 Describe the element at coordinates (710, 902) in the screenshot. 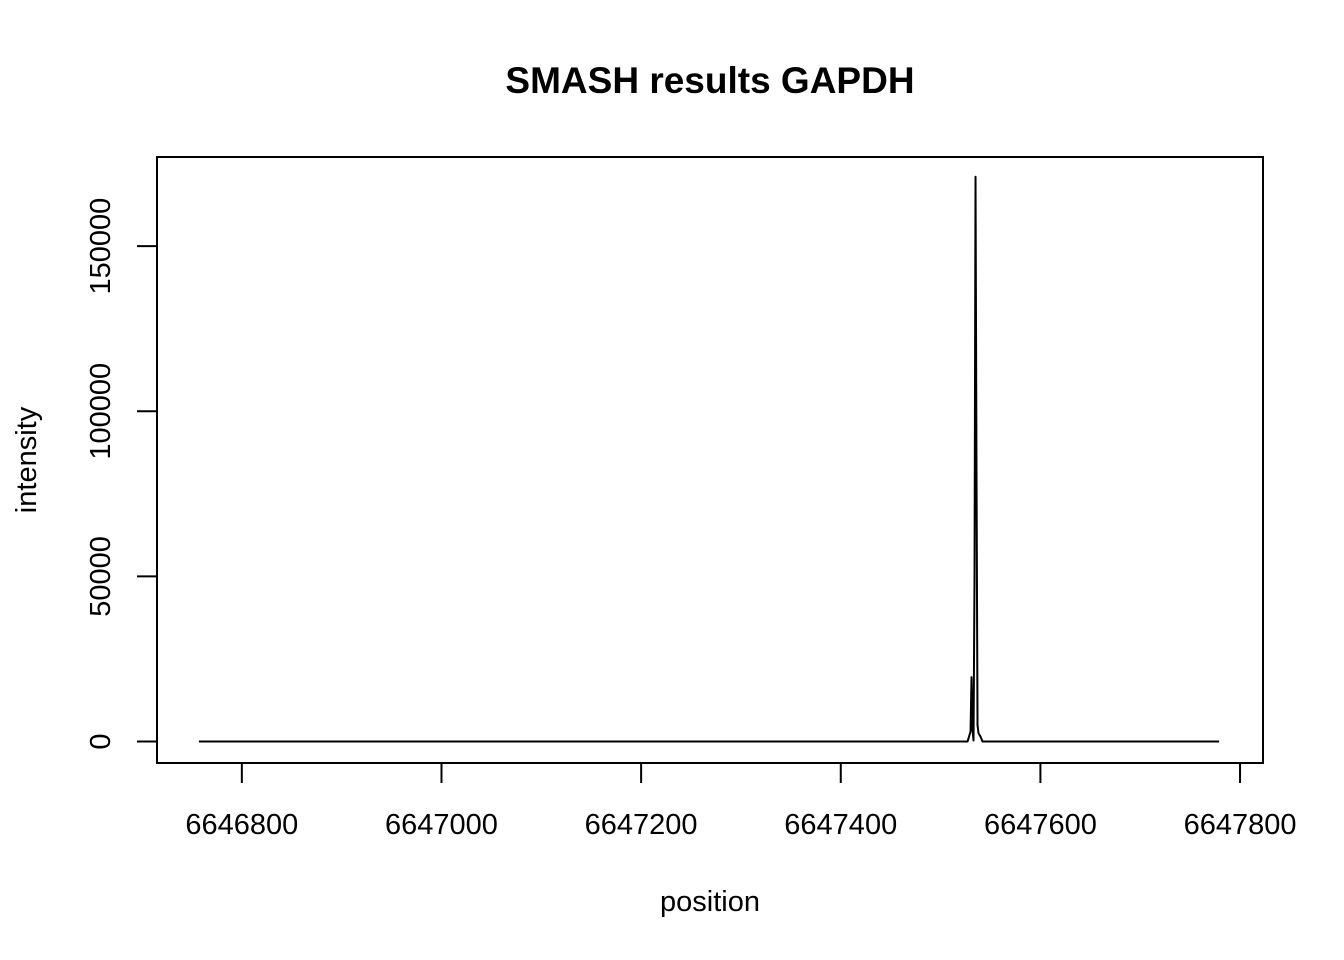

I see `x-axis-label: position` at that location.